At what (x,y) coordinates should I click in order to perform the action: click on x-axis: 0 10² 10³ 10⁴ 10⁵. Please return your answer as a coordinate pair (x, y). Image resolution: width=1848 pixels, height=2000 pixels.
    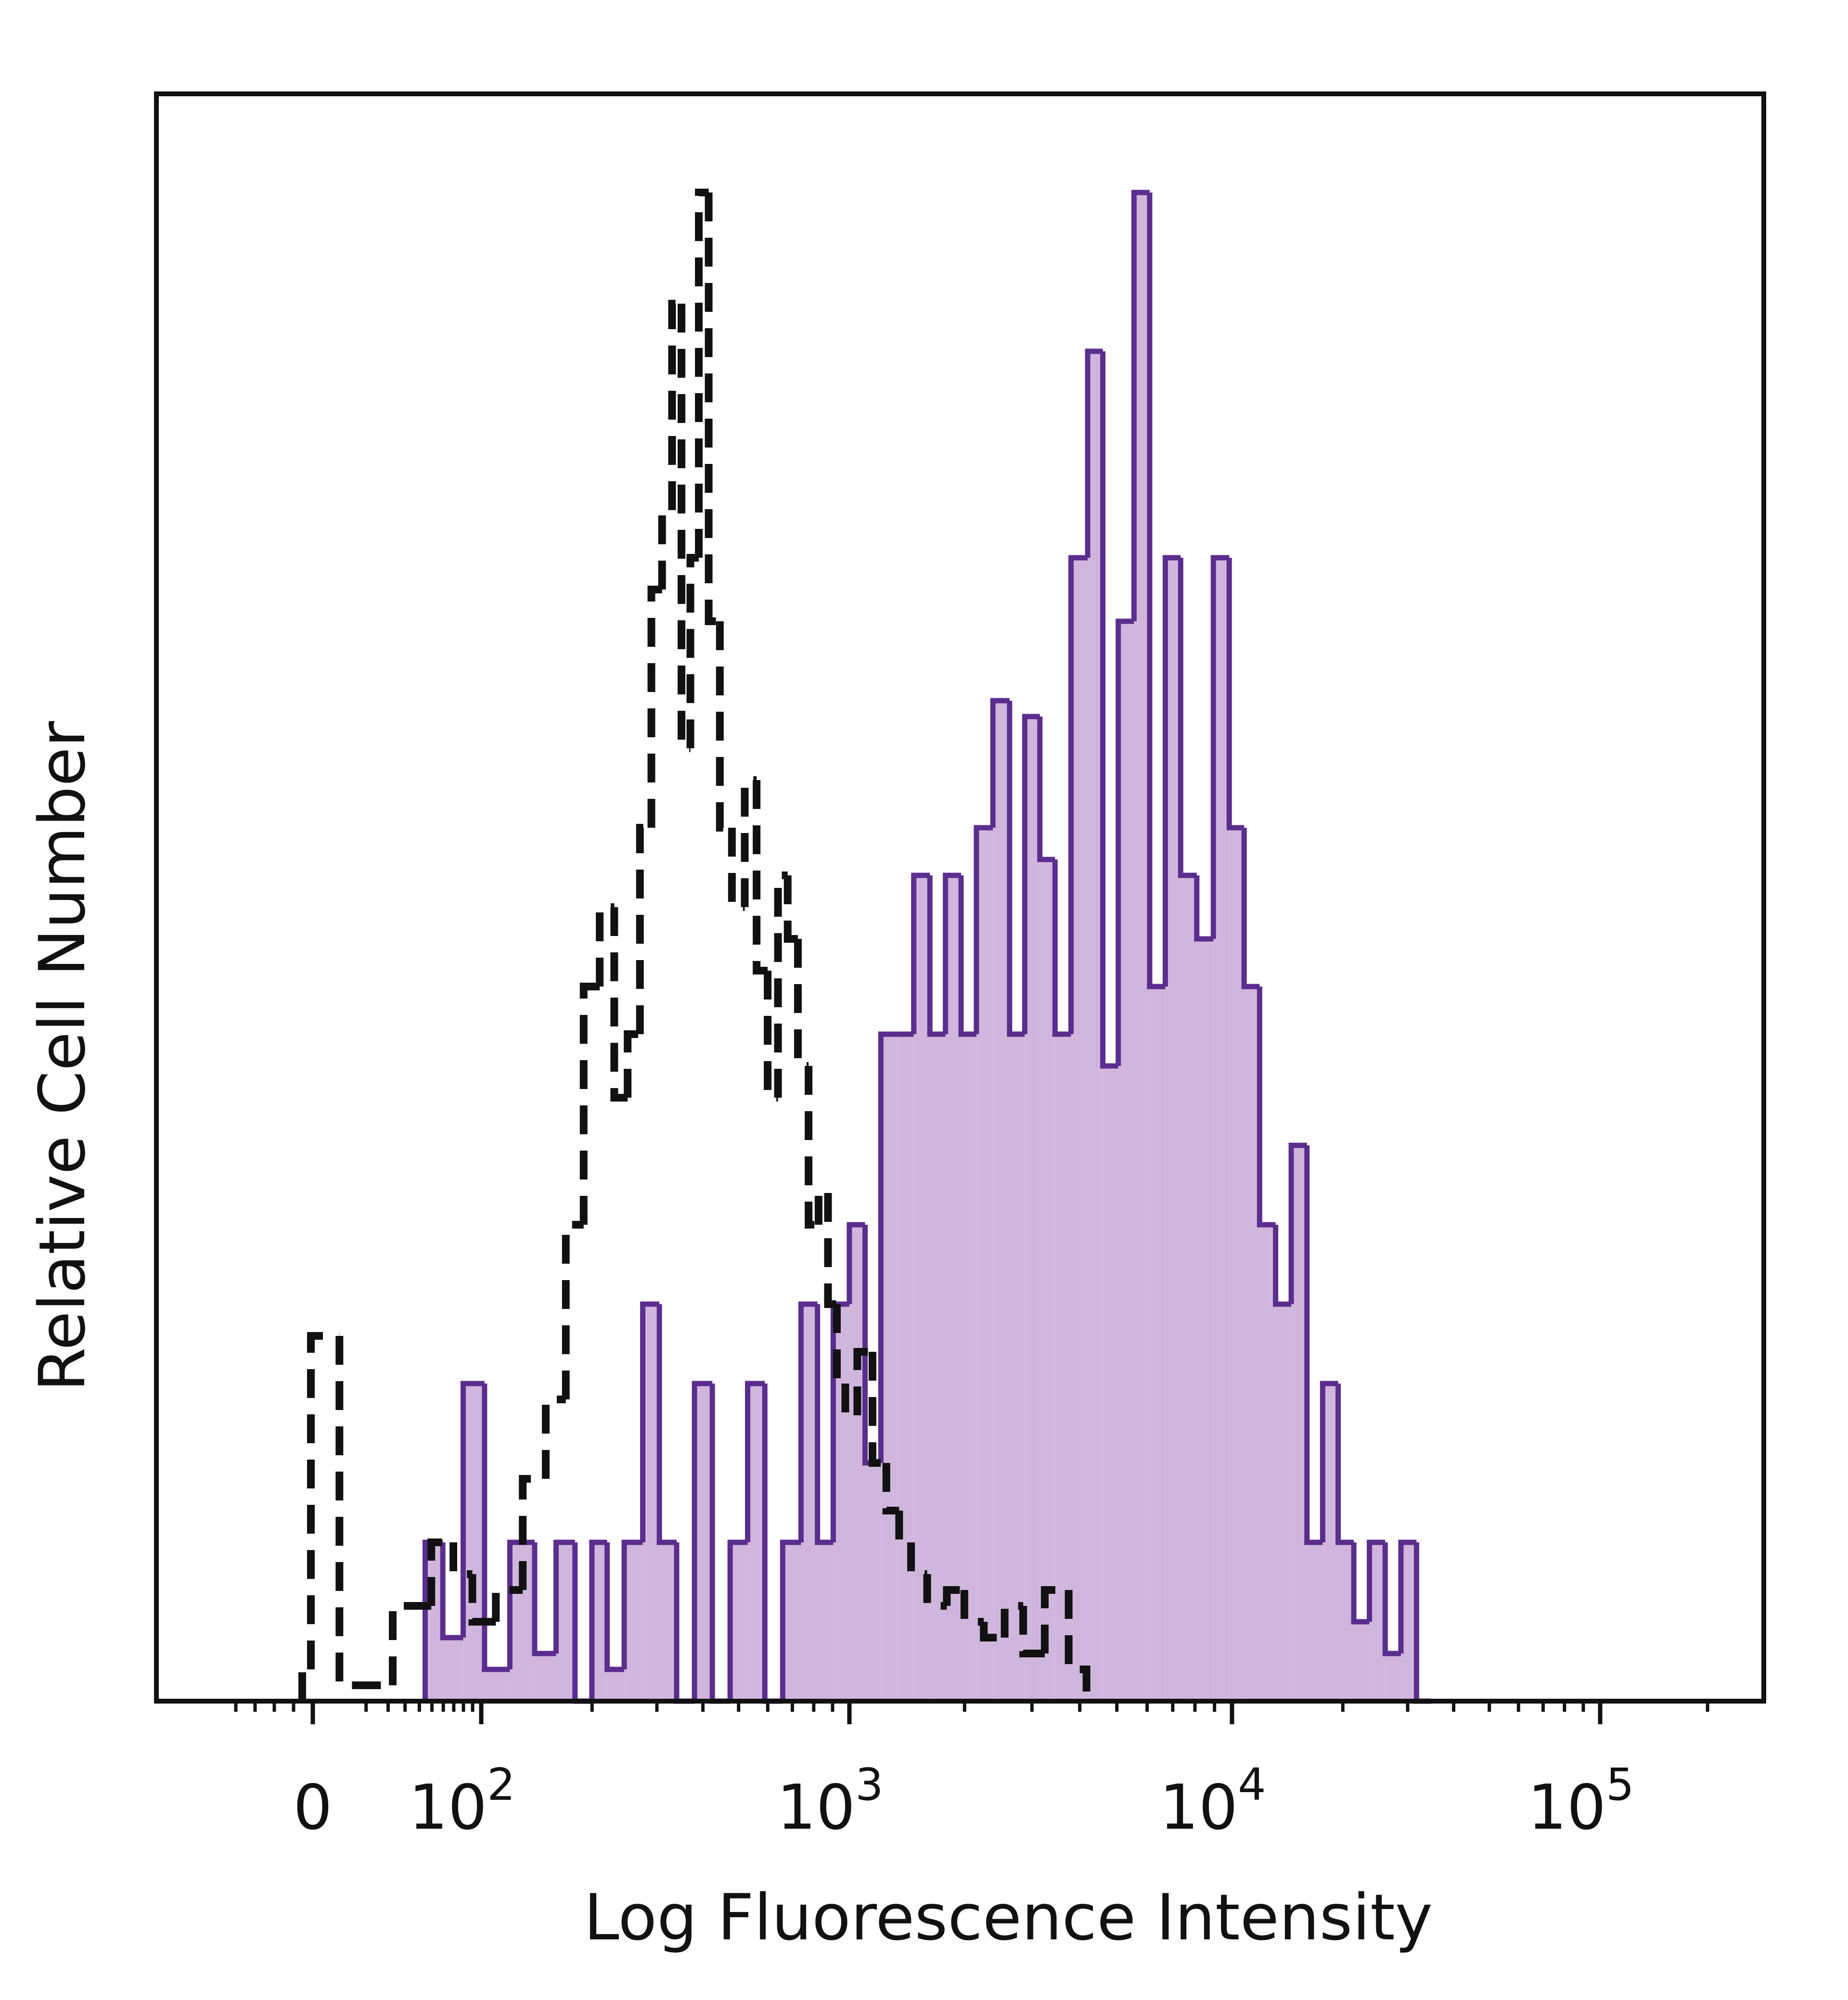
    Looking at the image, I should click on (971, 1772).